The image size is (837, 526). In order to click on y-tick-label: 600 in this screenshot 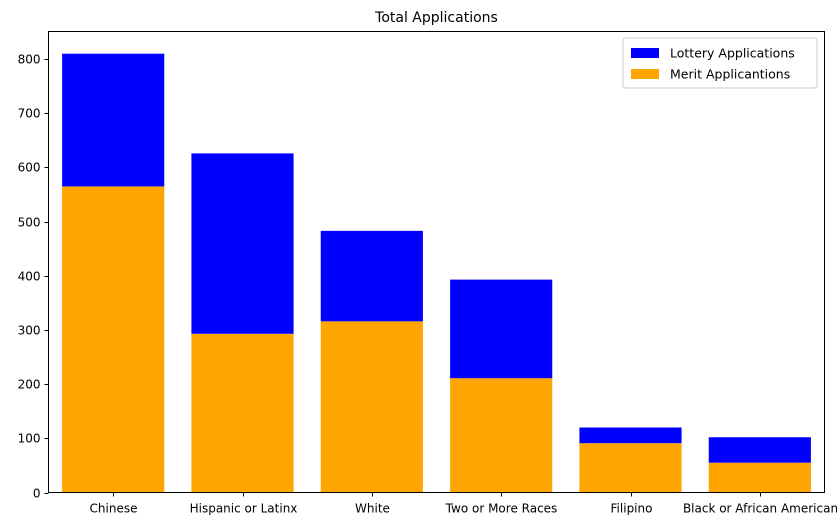, I will do `click(29, 168)`.